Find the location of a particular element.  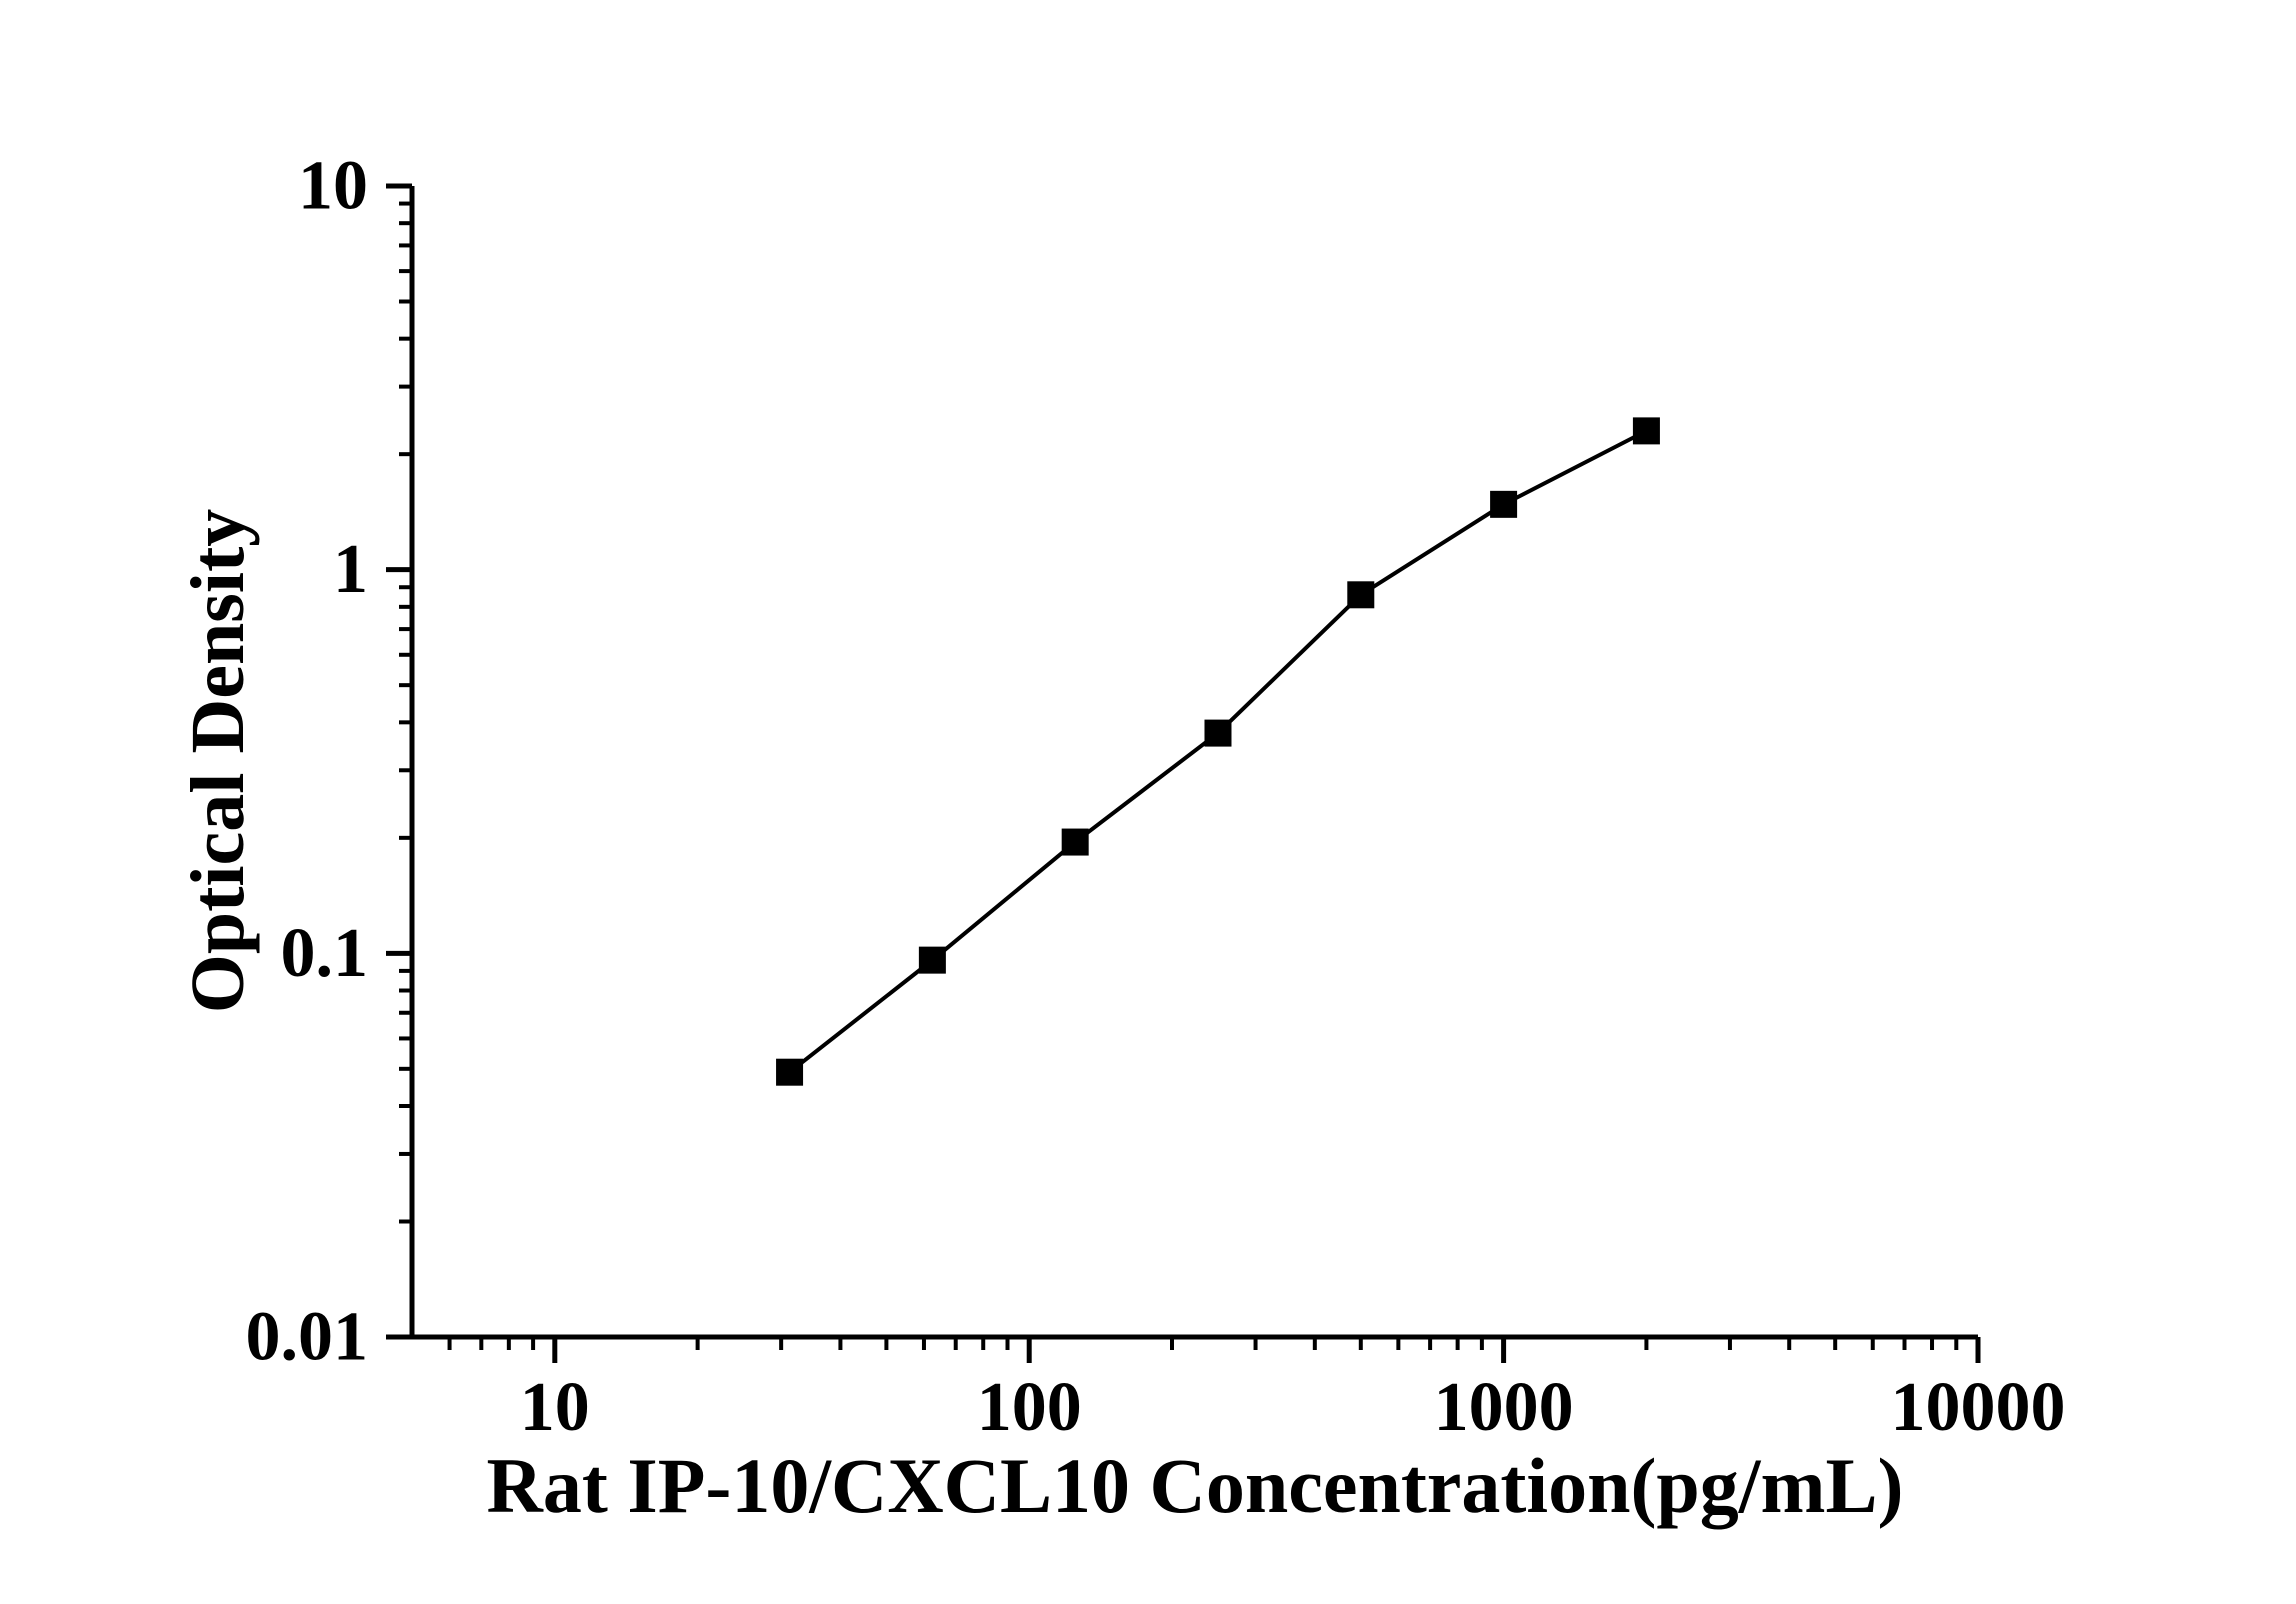

x-tick-label: 10000 is located at coordinates (1978, 1407).